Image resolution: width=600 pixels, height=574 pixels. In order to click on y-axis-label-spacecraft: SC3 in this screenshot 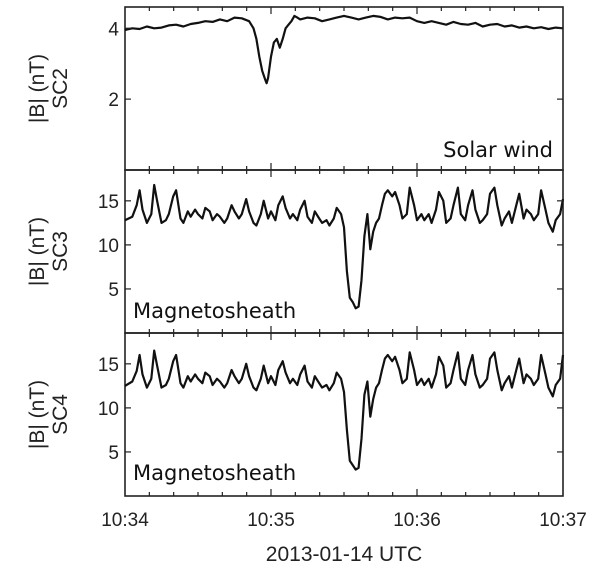, I will do `click(60, 251)`.